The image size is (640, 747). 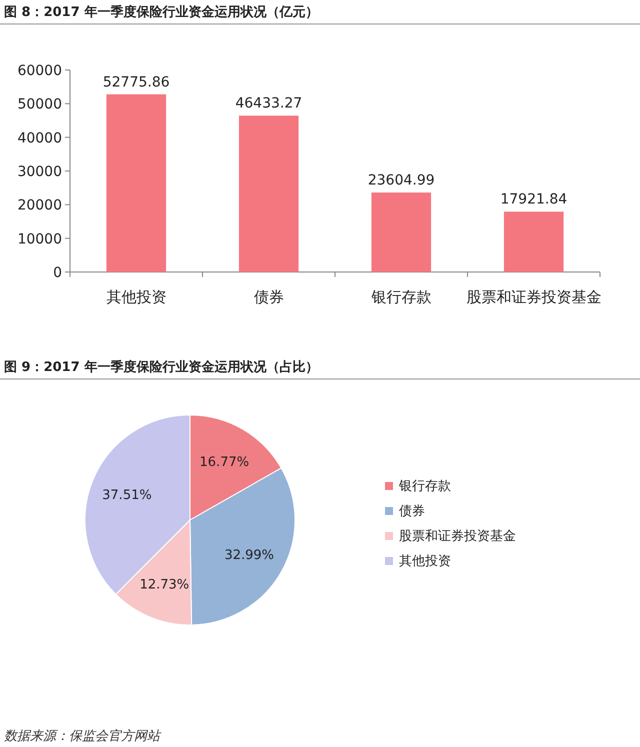 I want to click on y-tick-label: 10000, so click(x=39, y=239).